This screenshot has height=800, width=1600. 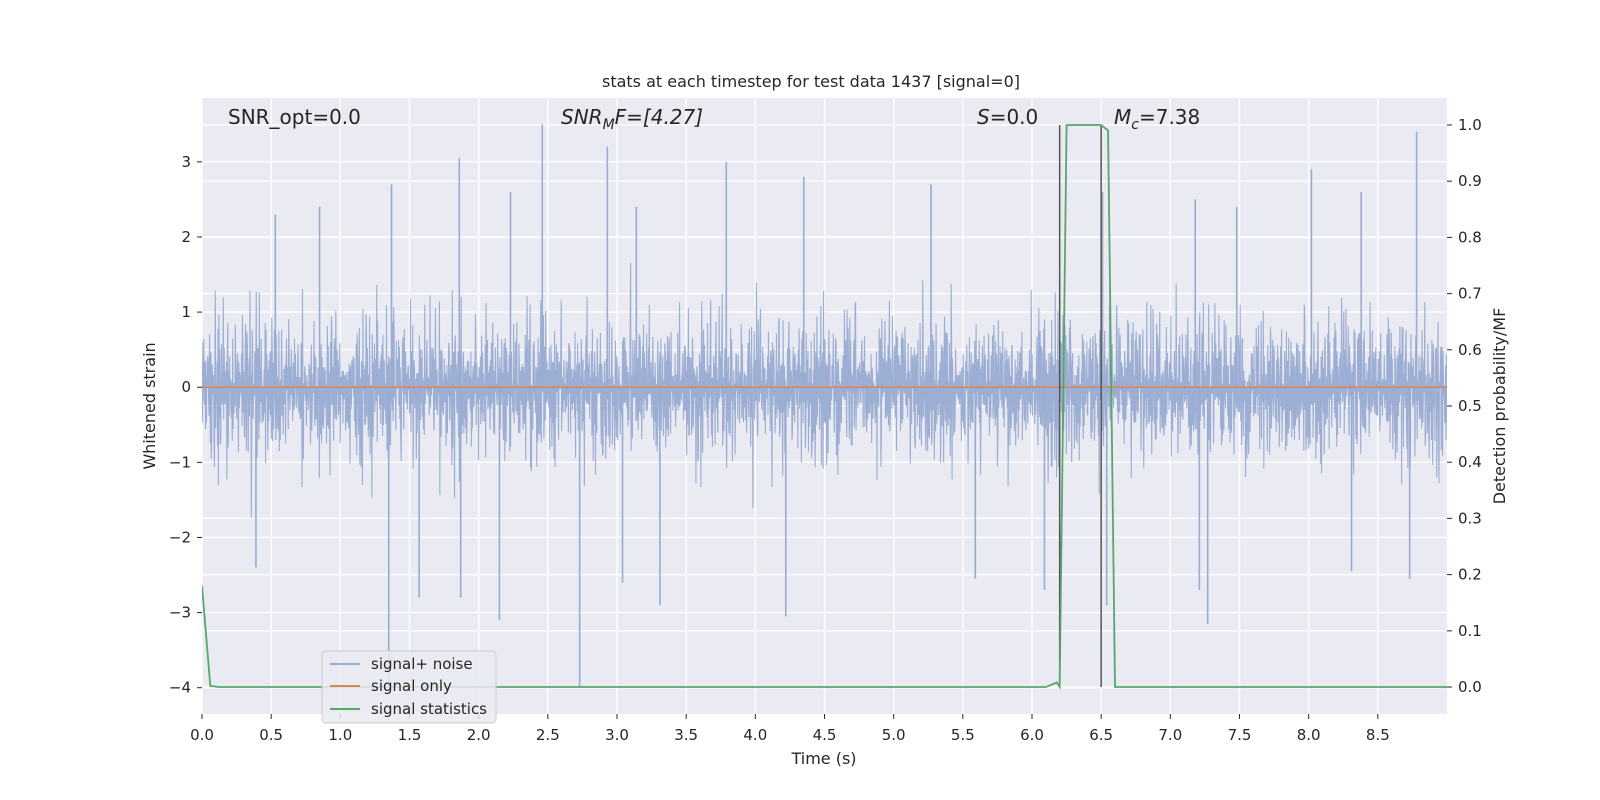 What do you see at coordinates (659, 117) in the screenshot?
I see `annotation-snr-mf-rest: F=[4.27]` at bounding box center [659, 117].